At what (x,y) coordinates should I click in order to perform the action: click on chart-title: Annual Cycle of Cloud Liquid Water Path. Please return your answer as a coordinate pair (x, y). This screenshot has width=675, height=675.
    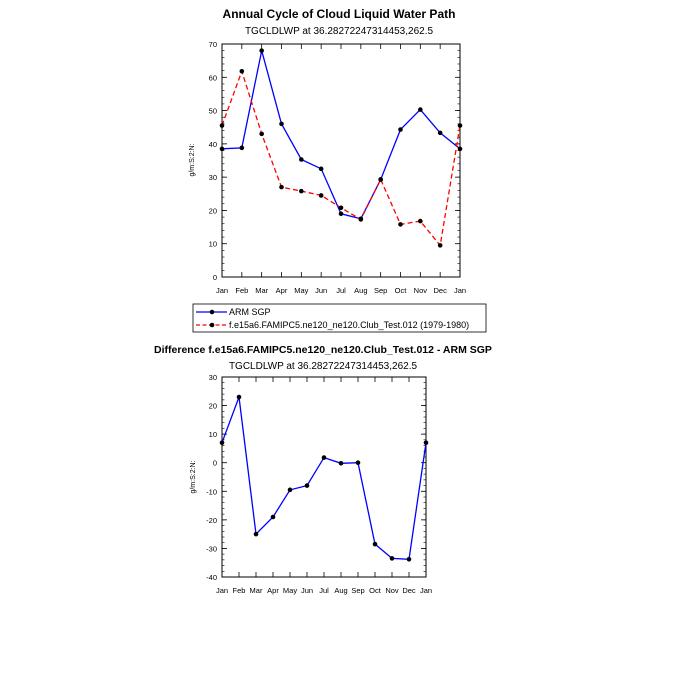
    Looking at the image, I should click on (339, 14).